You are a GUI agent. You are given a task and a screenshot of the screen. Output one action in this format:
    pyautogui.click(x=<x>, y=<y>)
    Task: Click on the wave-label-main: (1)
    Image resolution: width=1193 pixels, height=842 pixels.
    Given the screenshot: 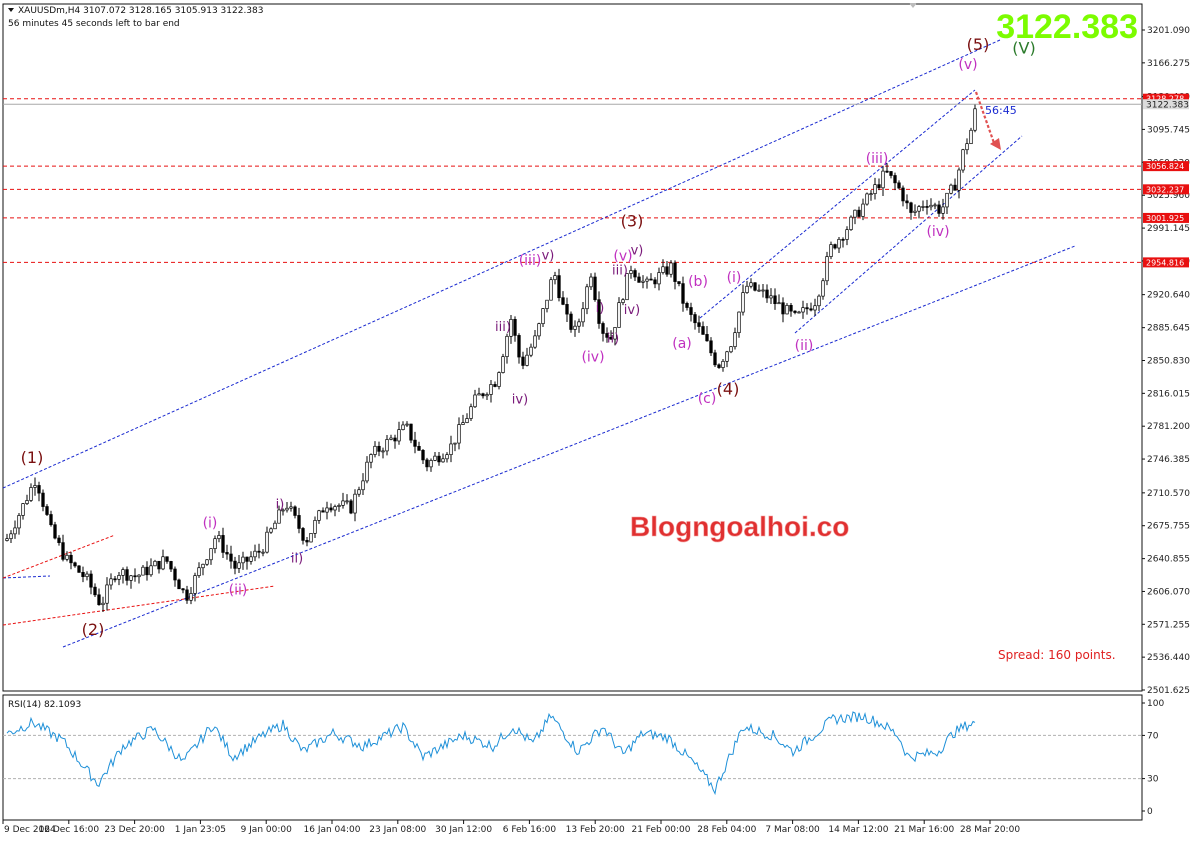 What is the action you would take?
    pyautogui.click(x=32, y=457)
    